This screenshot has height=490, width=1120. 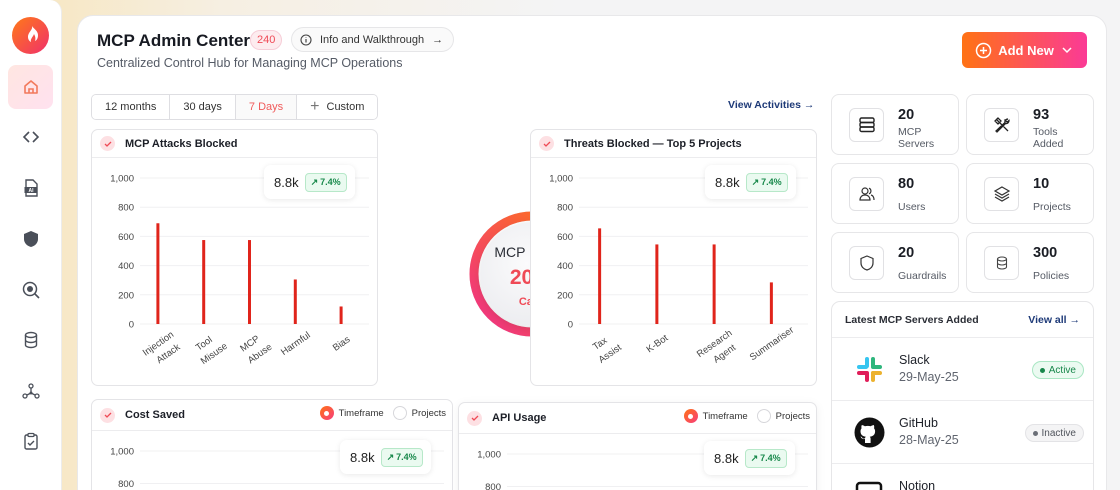 I want to click on sidebar-item-tasks, so click(x=30, y=441).